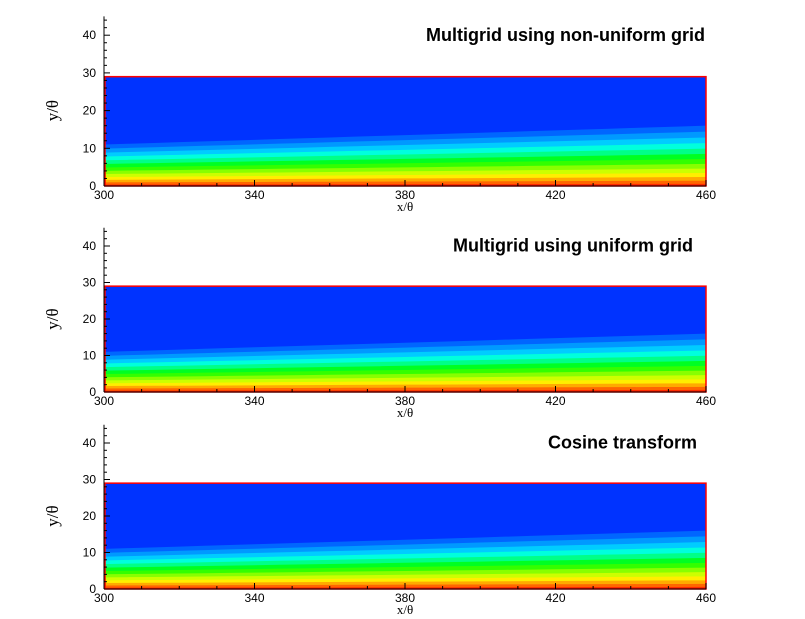 The height and width of the screenshot is (619, 805). I want to click on chart-title: Multigrid using uniform grid, so click(573, 245).